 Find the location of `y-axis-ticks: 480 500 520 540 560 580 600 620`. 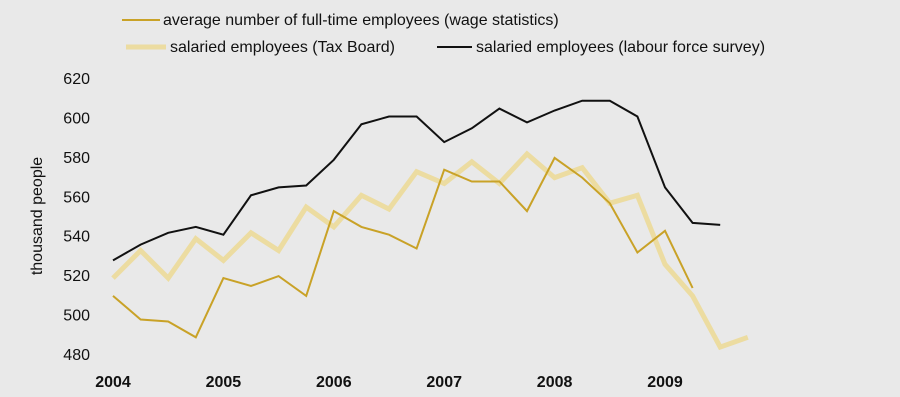

y-axis-ticks: 480 500 520 540 560 580 600 620 is located at coordinates (76, 217).